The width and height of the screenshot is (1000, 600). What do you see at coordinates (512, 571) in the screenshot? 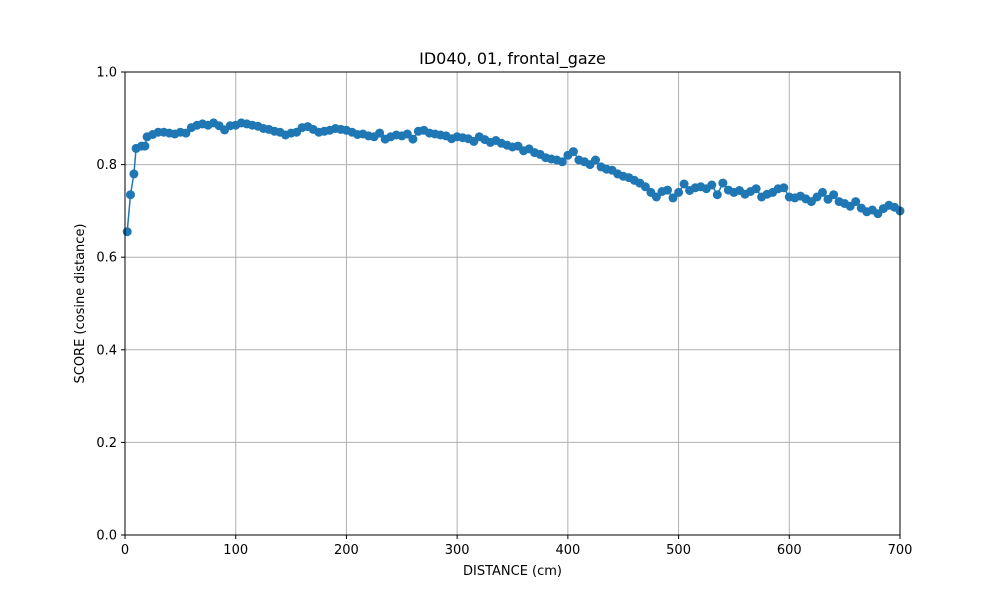
I see `x-axis-label: DISTANCE (cm)` at bounding box center [512, 571].